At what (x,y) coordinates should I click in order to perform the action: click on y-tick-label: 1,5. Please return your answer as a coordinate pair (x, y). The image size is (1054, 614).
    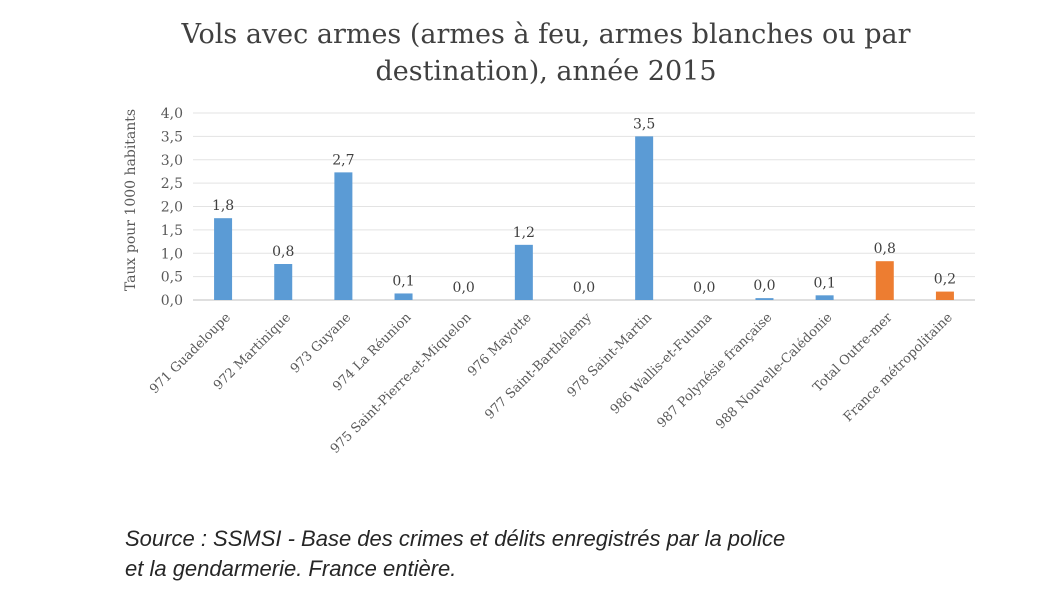
    Looking at the image, I should click on (172, 231).